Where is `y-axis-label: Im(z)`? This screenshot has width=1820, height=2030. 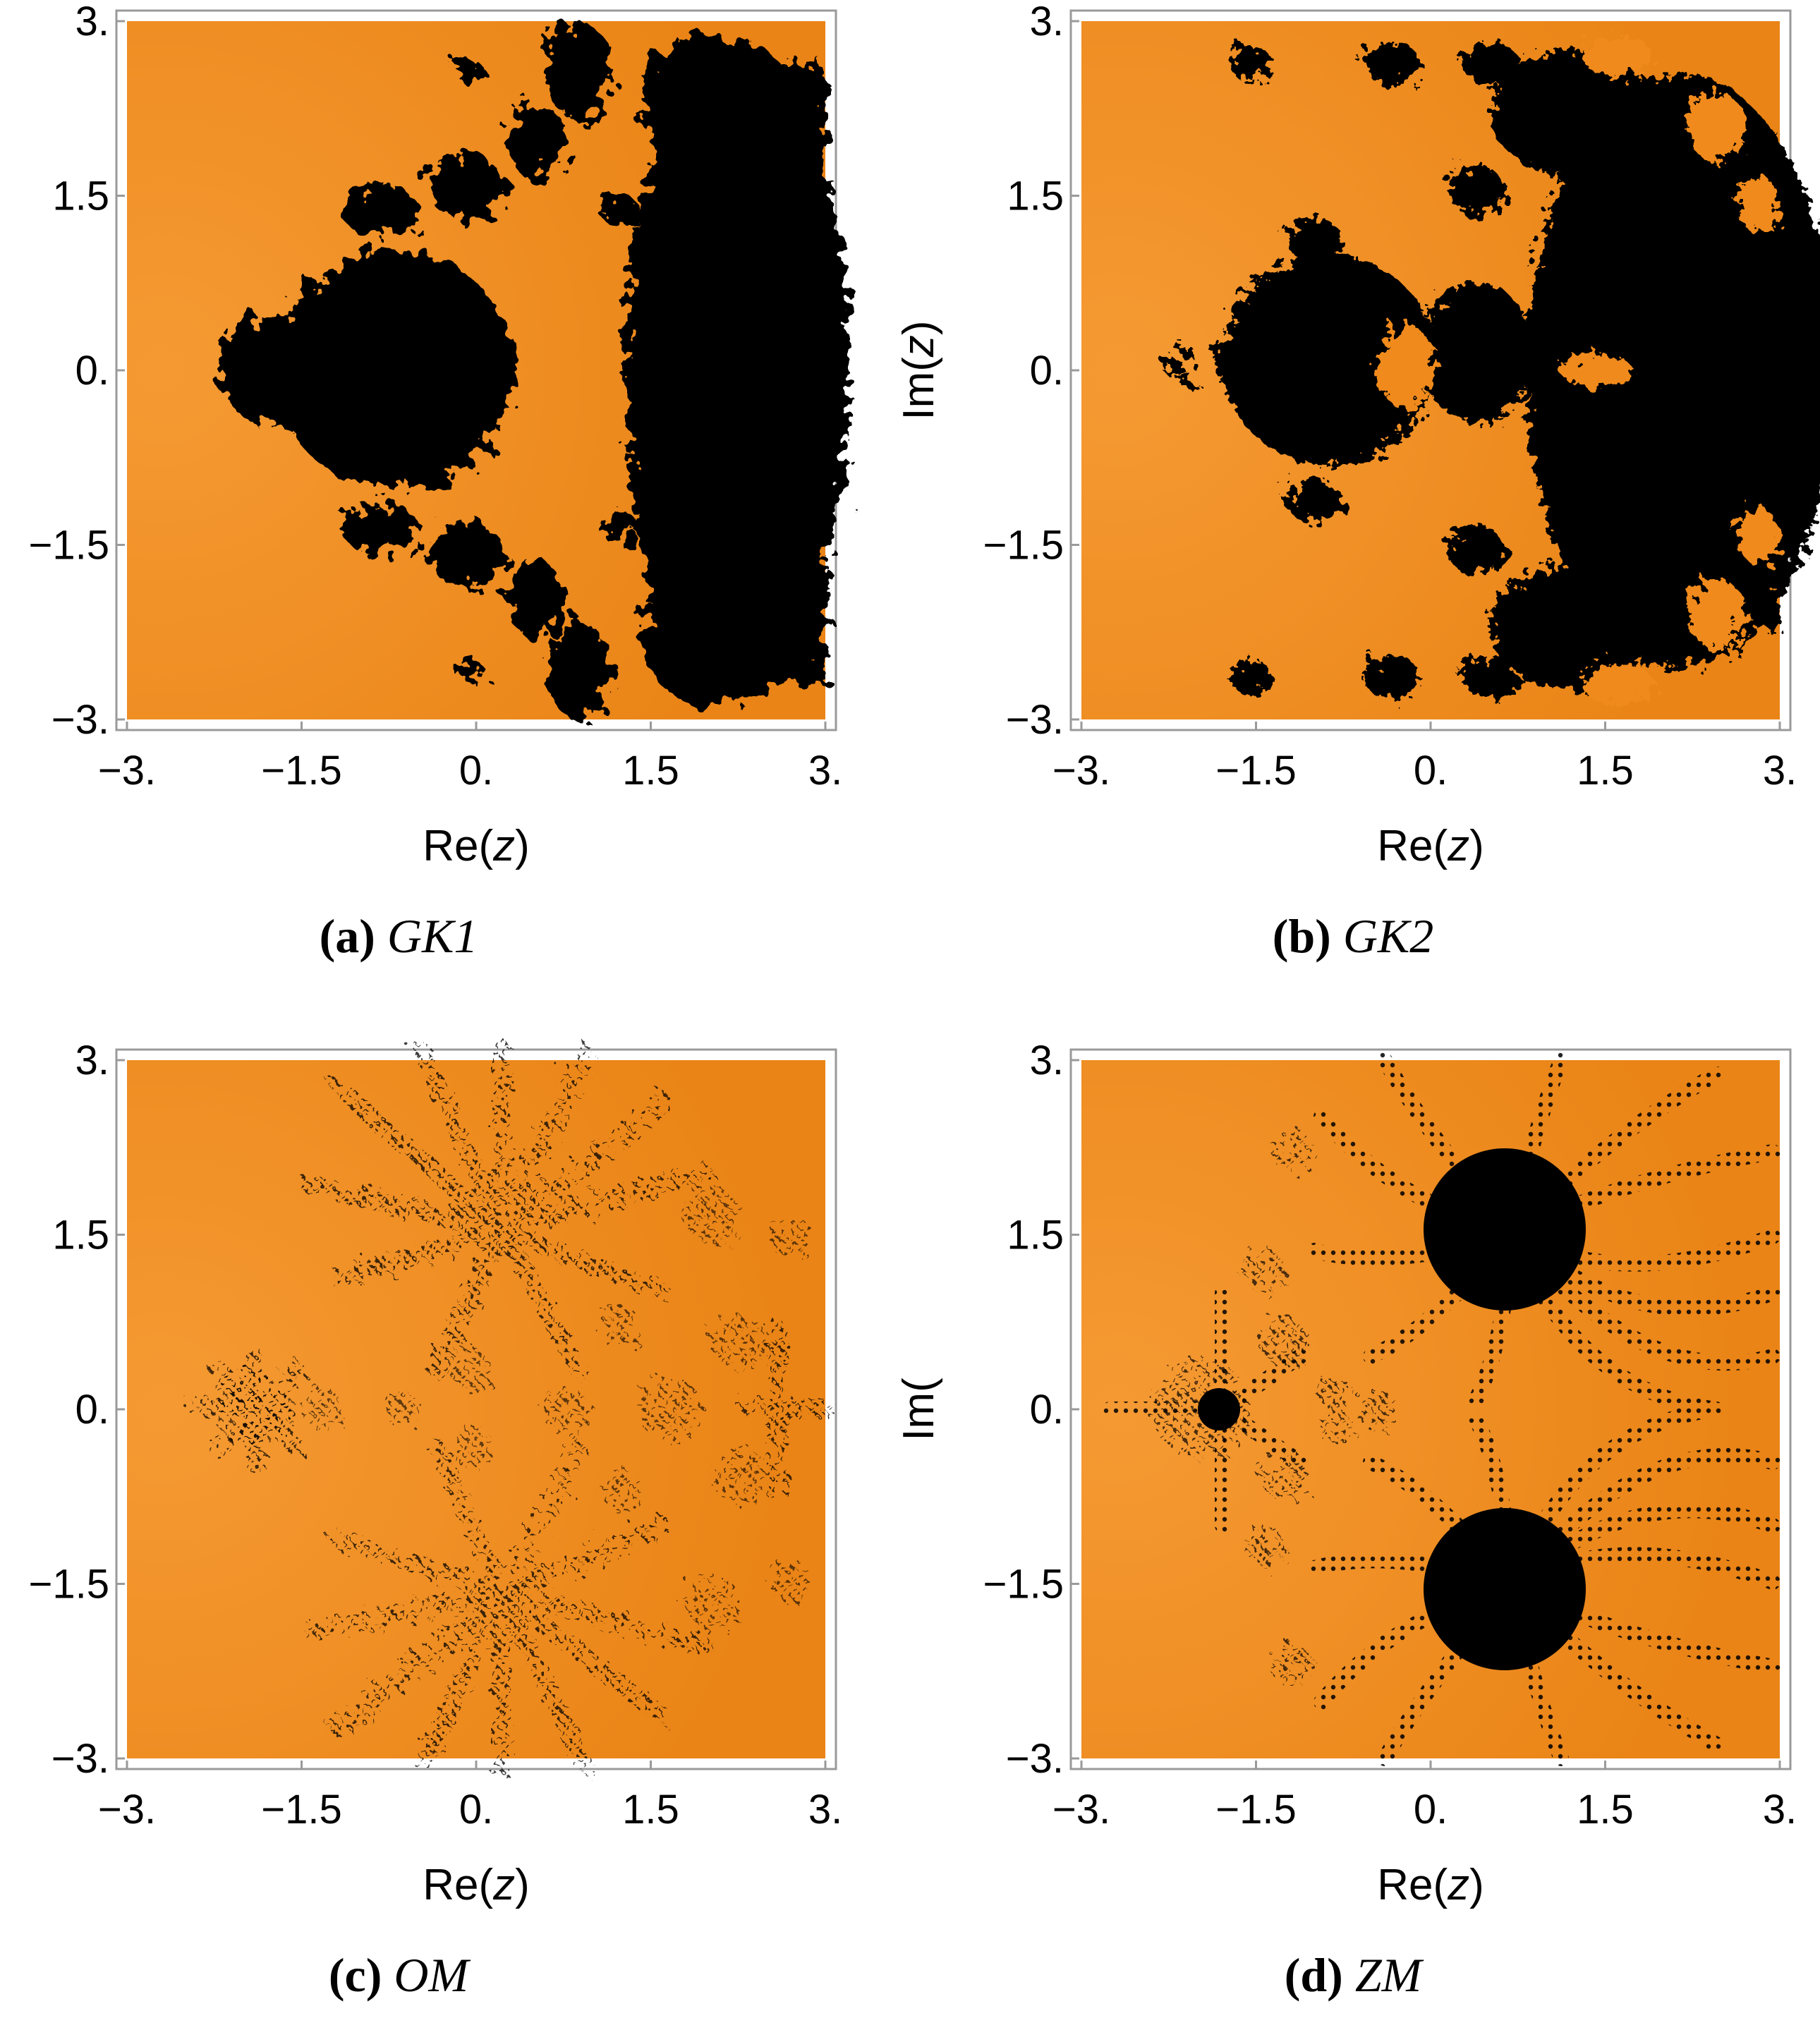 y-axis-label: Im(z) is located at coordinates (918, 370).